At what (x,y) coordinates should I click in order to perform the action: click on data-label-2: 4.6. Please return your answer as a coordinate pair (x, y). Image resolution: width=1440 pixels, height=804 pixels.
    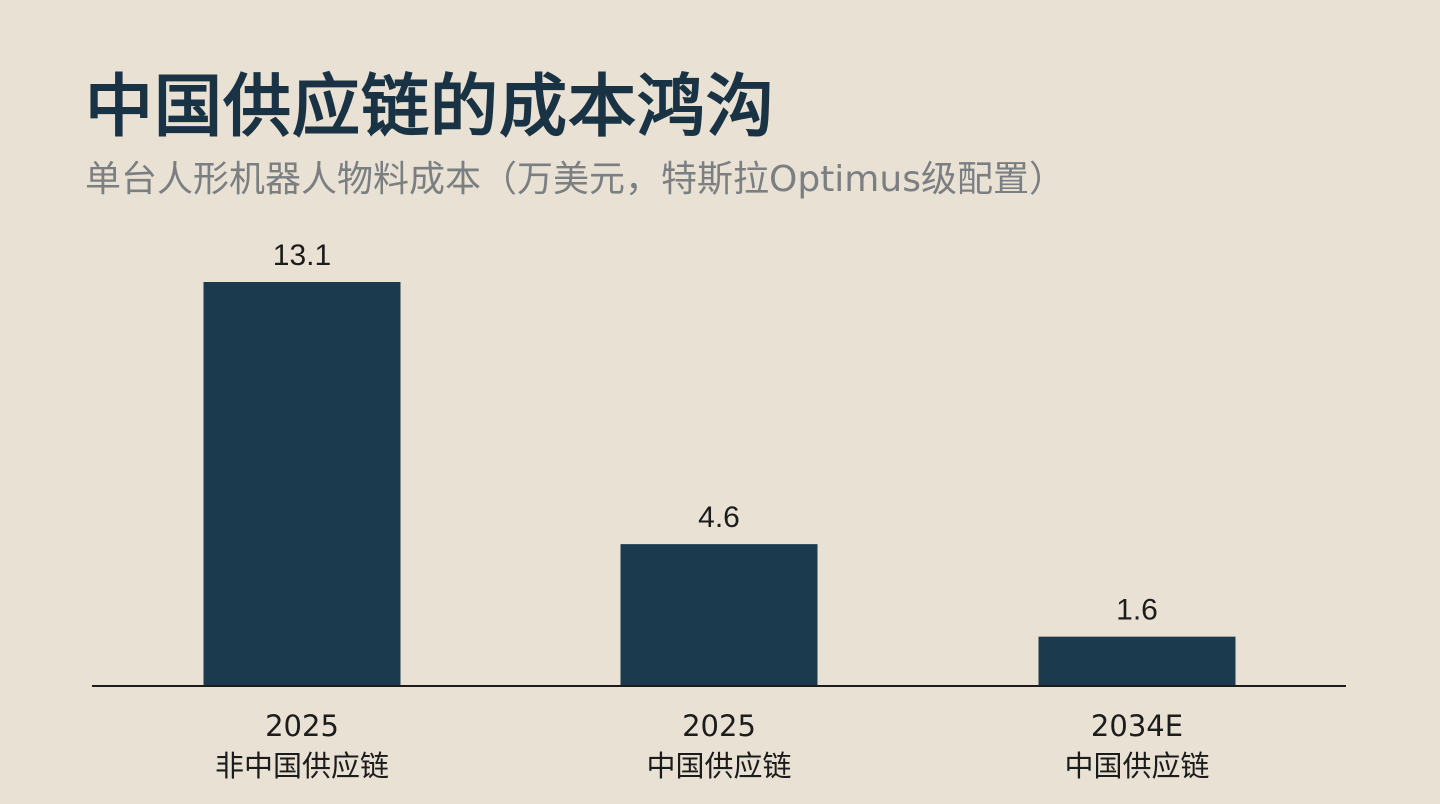
    Looking at the image, I should click on (719, 517).